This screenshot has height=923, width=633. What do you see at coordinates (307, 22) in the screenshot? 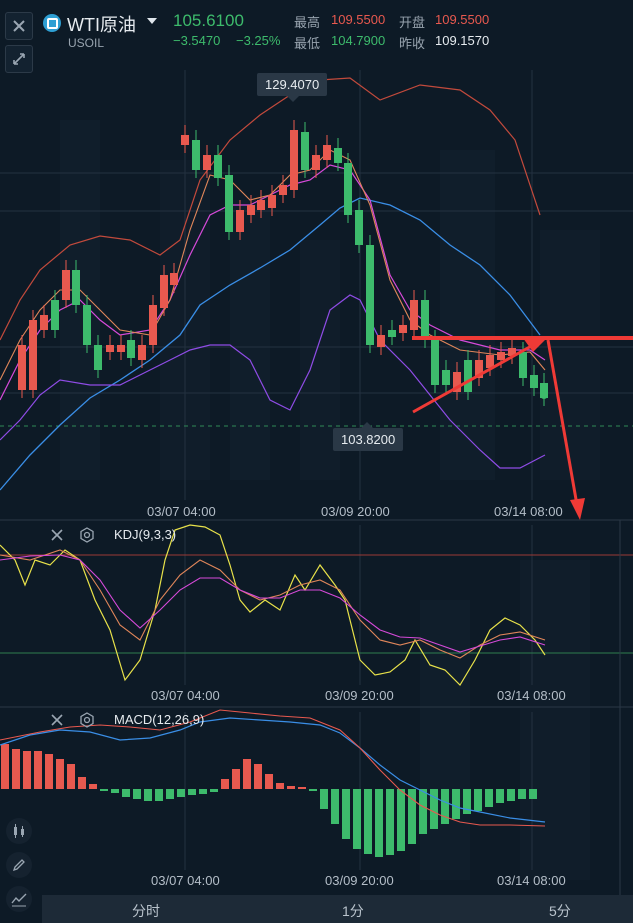
I see `high-label: 最高` at bounding box center [307, 22].